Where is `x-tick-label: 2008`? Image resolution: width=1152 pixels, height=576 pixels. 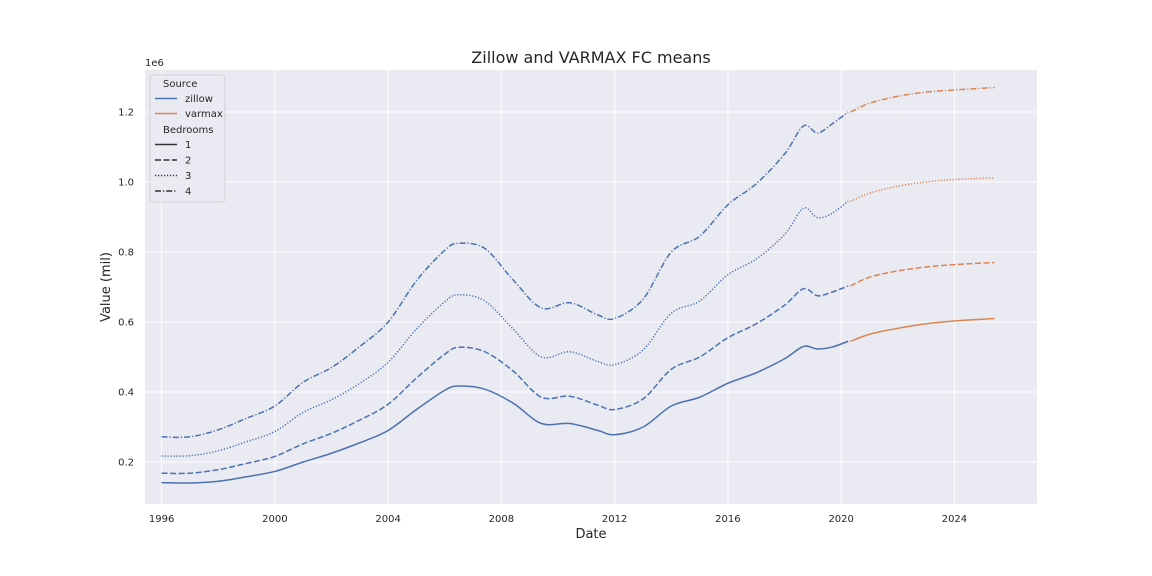 x-tick-label: 2008 is located at coordinates (501, 519).